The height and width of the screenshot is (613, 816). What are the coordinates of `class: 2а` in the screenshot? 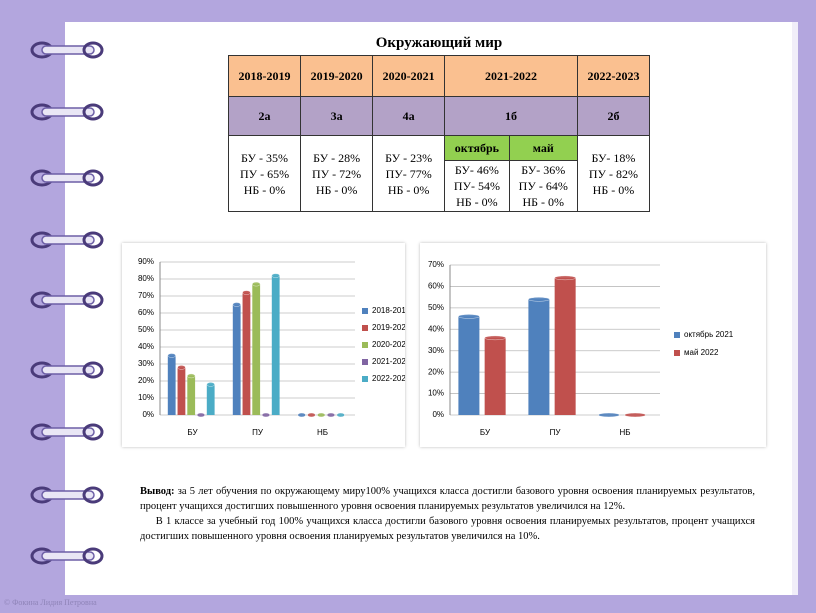 It's located at (264, 116).